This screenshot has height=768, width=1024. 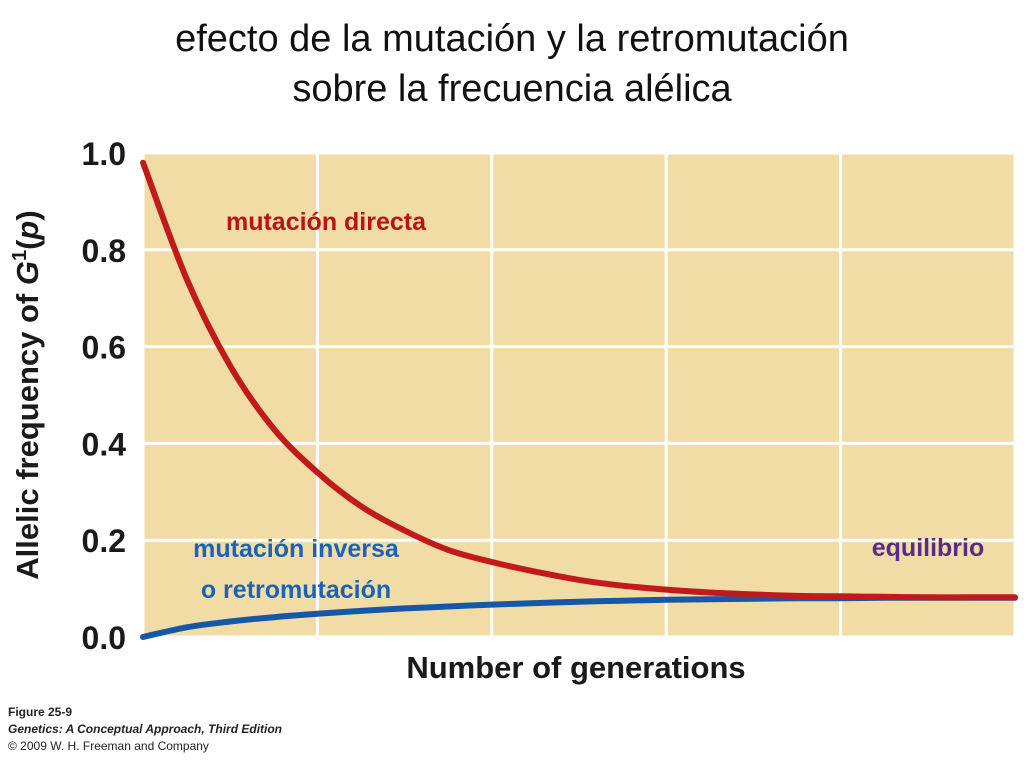 What do you see at coordinates (104, 396) in the screenshot?
I see `y-tick-labels: 0.0 0.2 0.4 0.6 0.8 1.0` at bounding box center [104, 396].